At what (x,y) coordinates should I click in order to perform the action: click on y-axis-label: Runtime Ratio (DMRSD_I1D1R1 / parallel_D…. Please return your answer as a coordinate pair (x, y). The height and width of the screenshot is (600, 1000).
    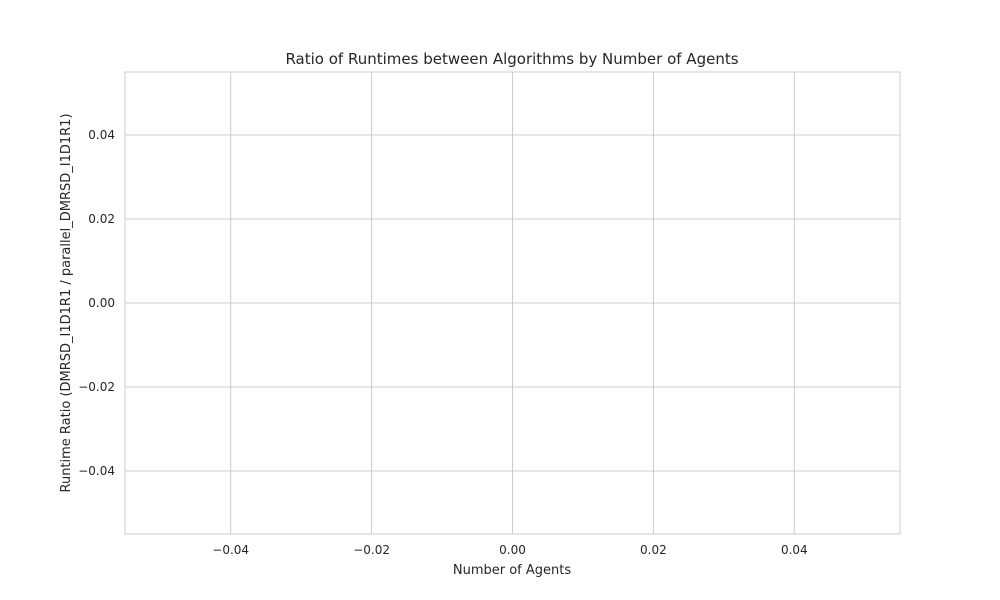
    Looking at the image, I should click on (66, 302).